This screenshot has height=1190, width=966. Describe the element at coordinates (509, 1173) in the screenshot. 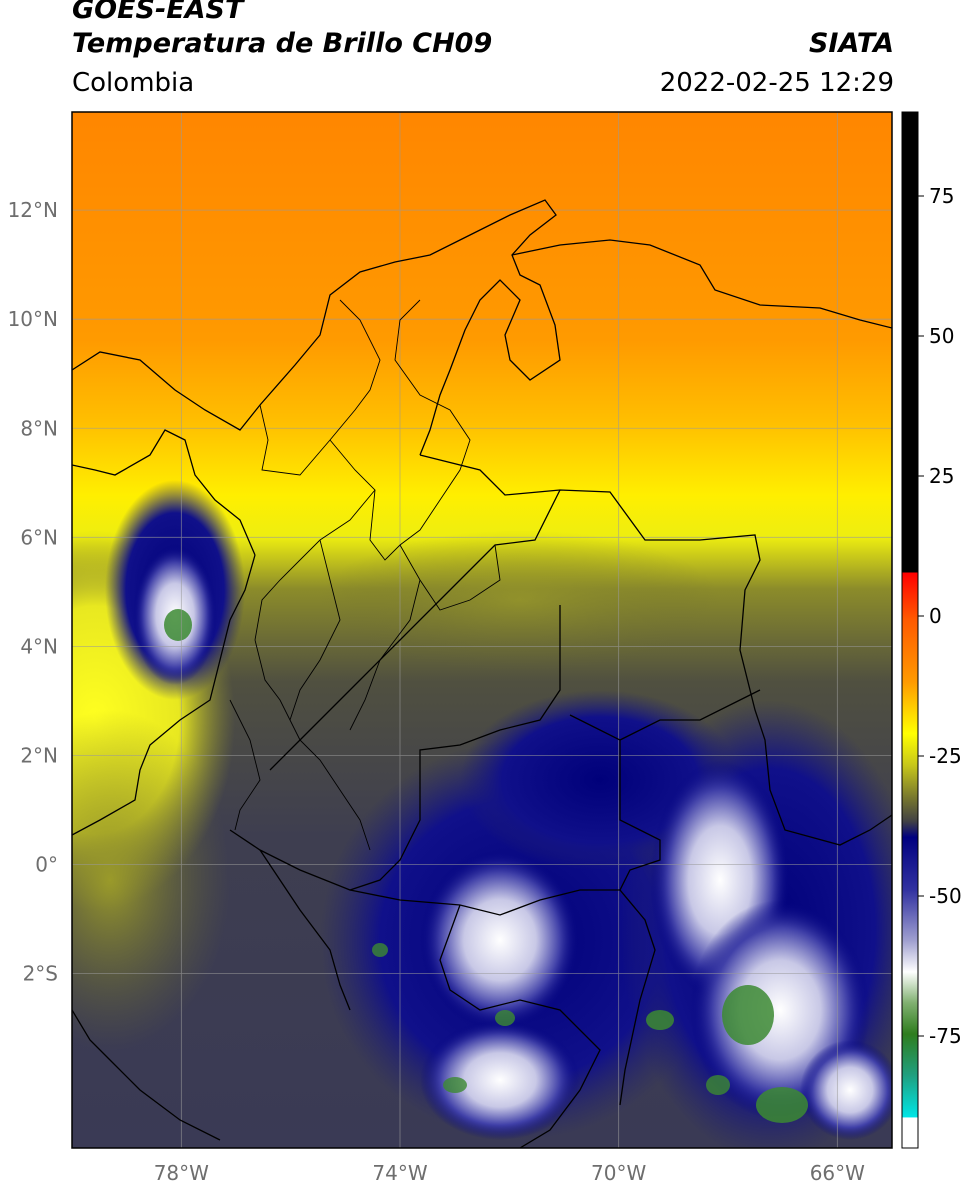

I see `longitude-labels: 78°W 74°W 70°W 66°W` at that location.